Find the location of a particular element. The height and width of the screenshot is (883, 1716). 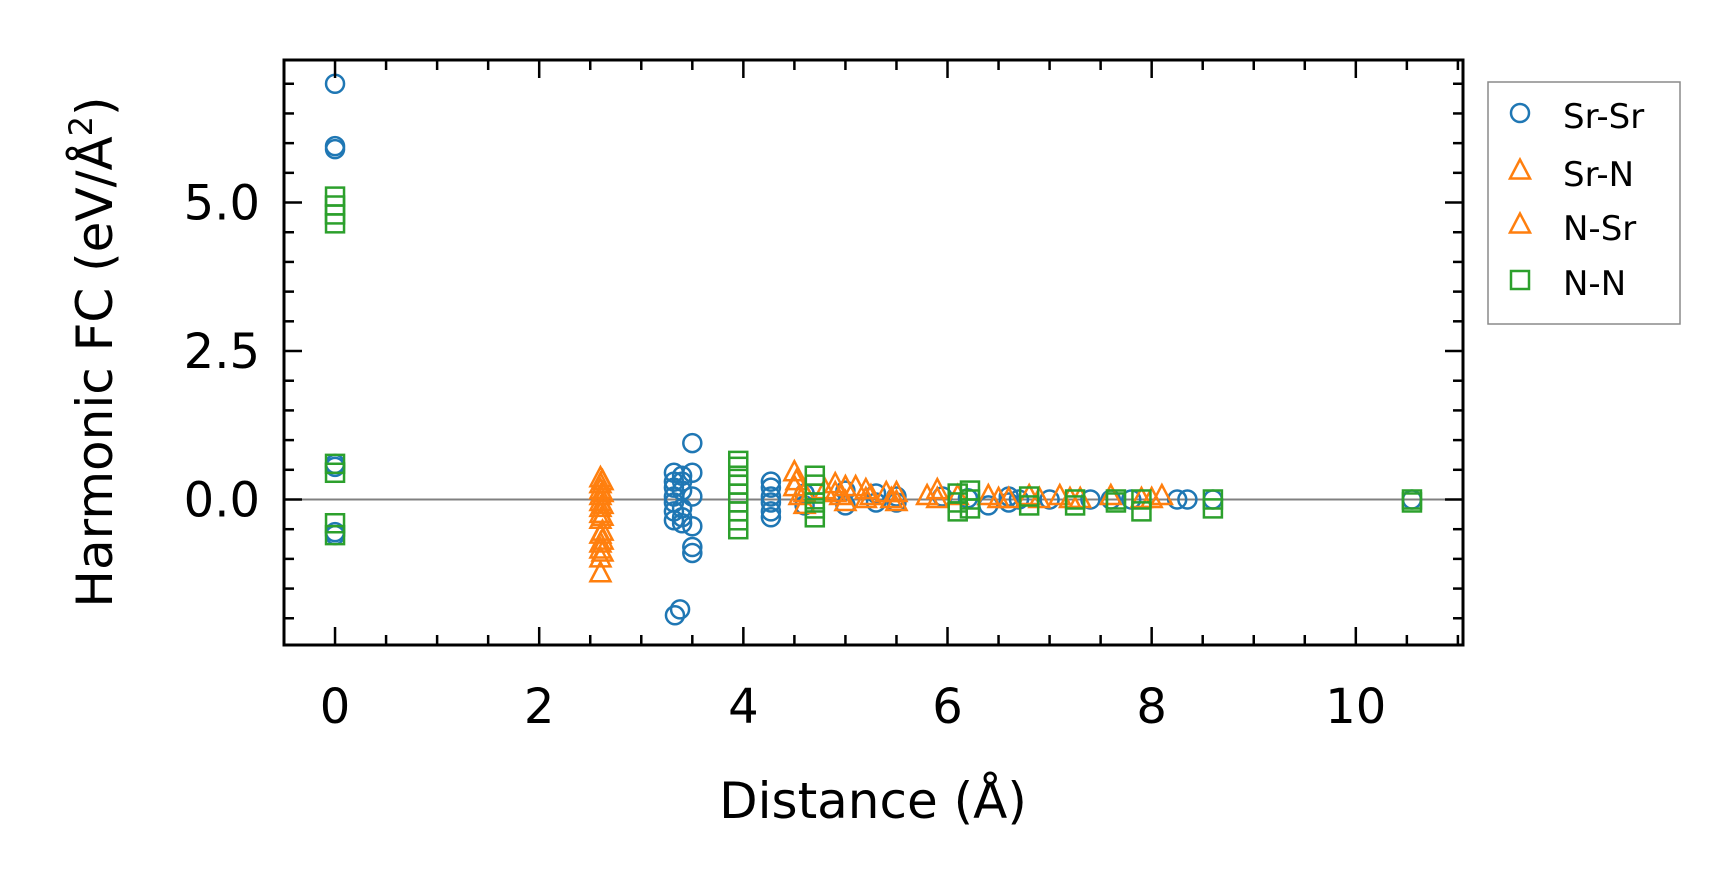

legend-markers is located at coordinates (1520, 196).